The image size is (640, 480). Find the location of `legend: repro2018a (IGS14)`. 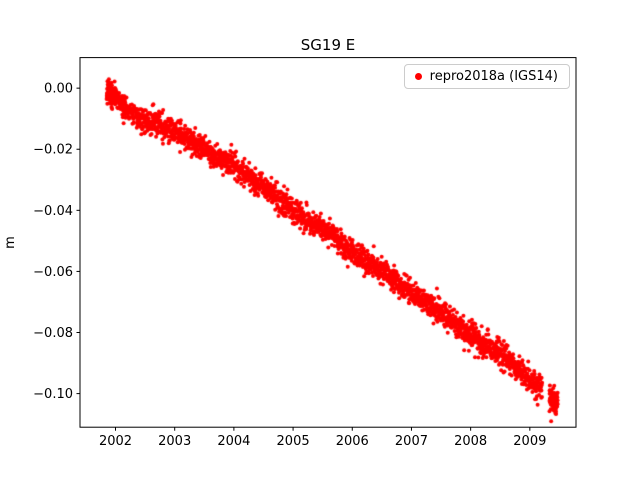

legend: repro2018a (IGS14) is located at coordinates (486, 76).